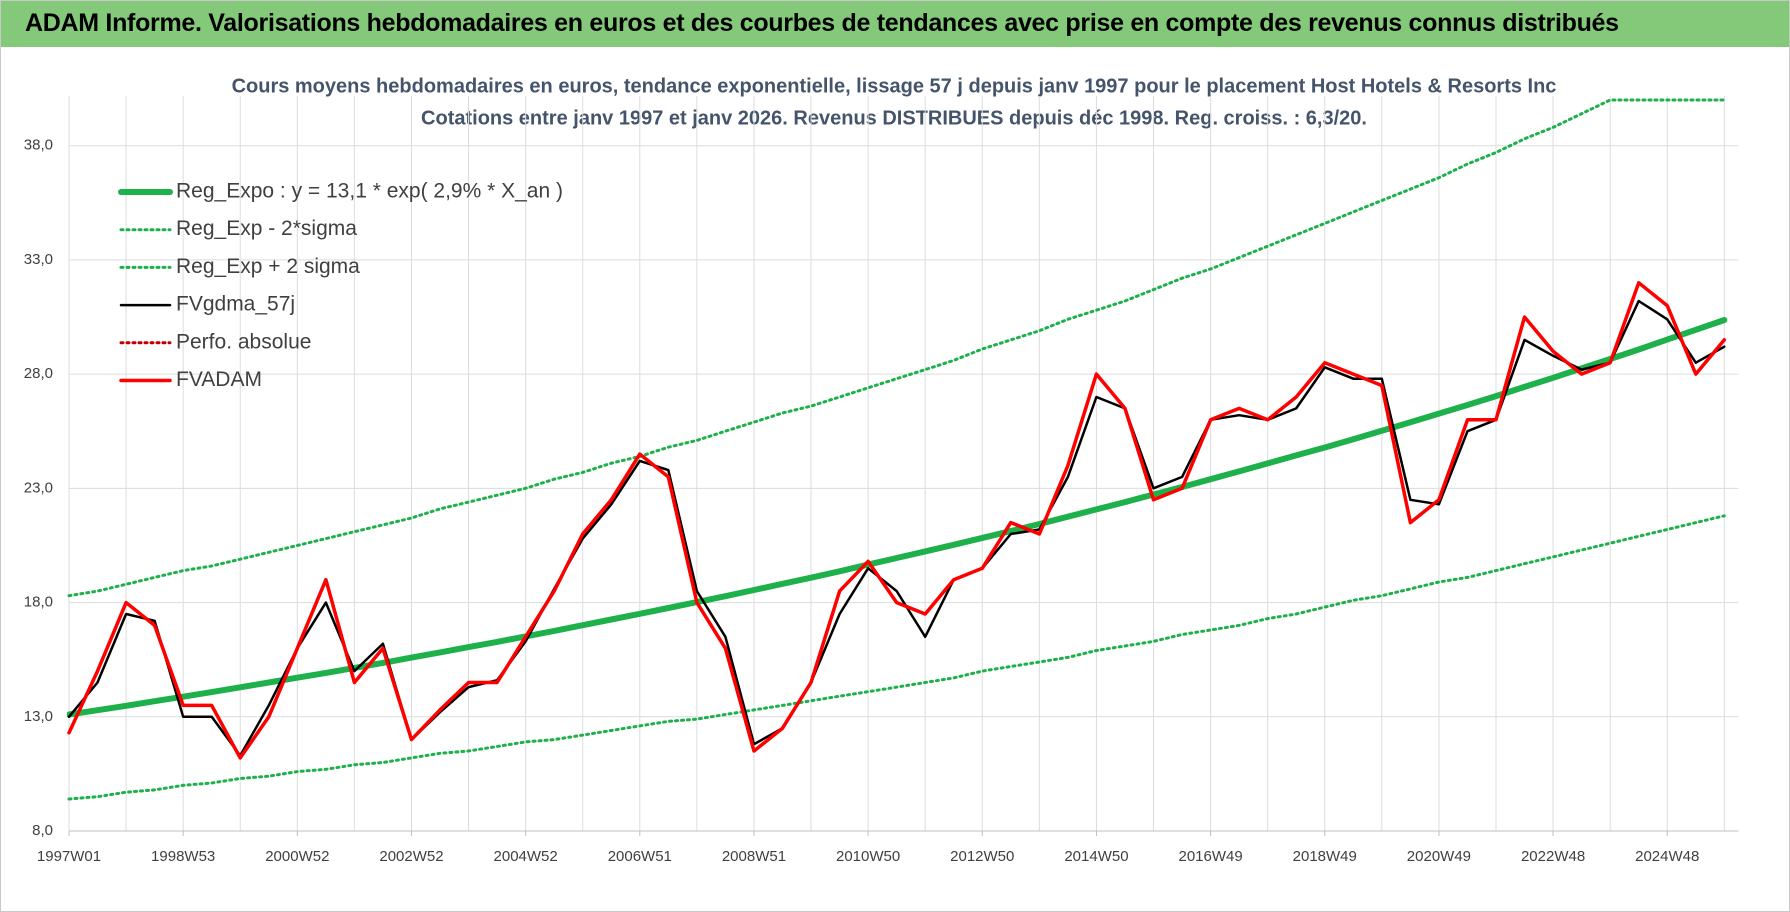 The height and width of the screenshot is (912, 1790). Describe the element at coordinates (411, 856) in the screenshot. I see `x-tick-label: 2002W52` at that location.